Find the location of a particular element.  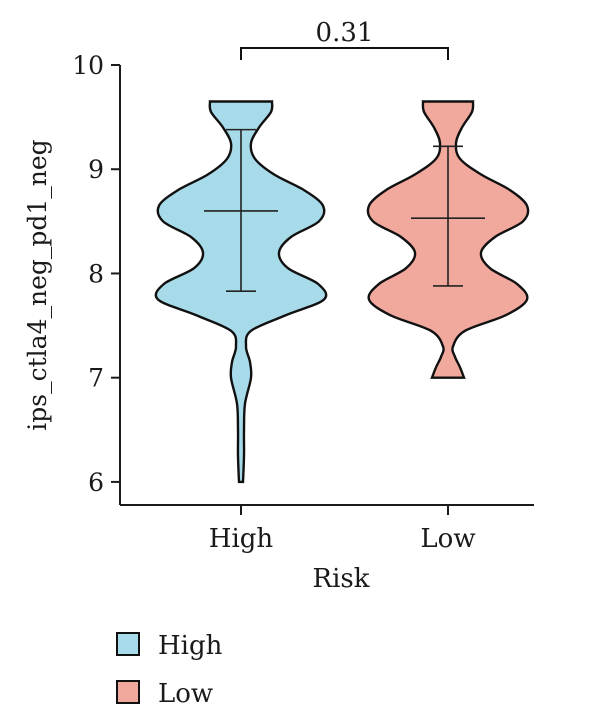

significance-bracket is located at coordinates (344, 53).